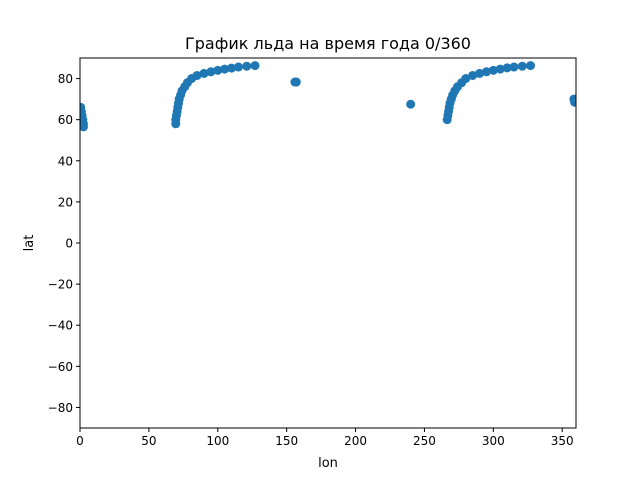 This screenshot has height=484, width=640. What do you see at coordinates (29, 243) in the screenshot?
I see `y-axis-label: lat` at bounding box center [29, 243].